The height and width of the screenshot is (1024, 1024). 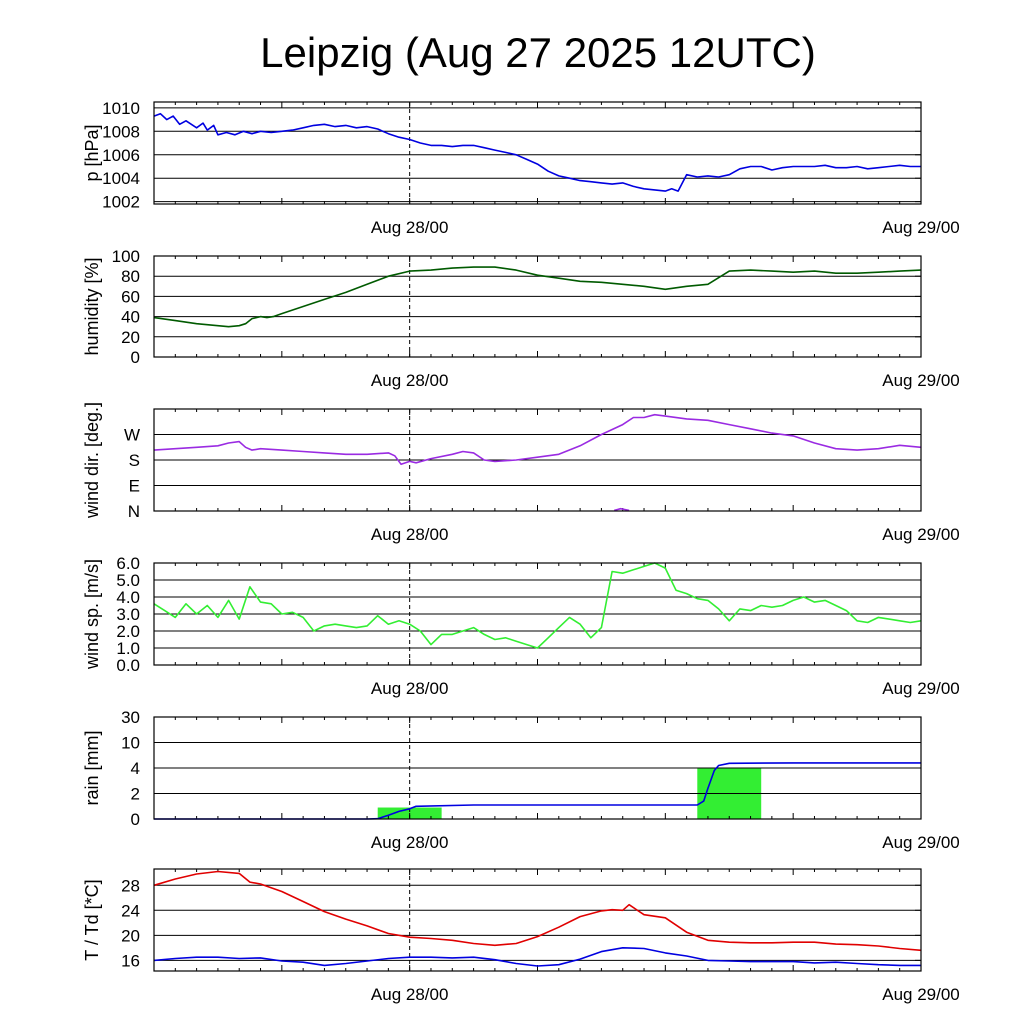 What do you see at coordinates (130, 317) in the screenshot?
I see `humidity-y-tick-label: 40` at bounding box center [130, 317].